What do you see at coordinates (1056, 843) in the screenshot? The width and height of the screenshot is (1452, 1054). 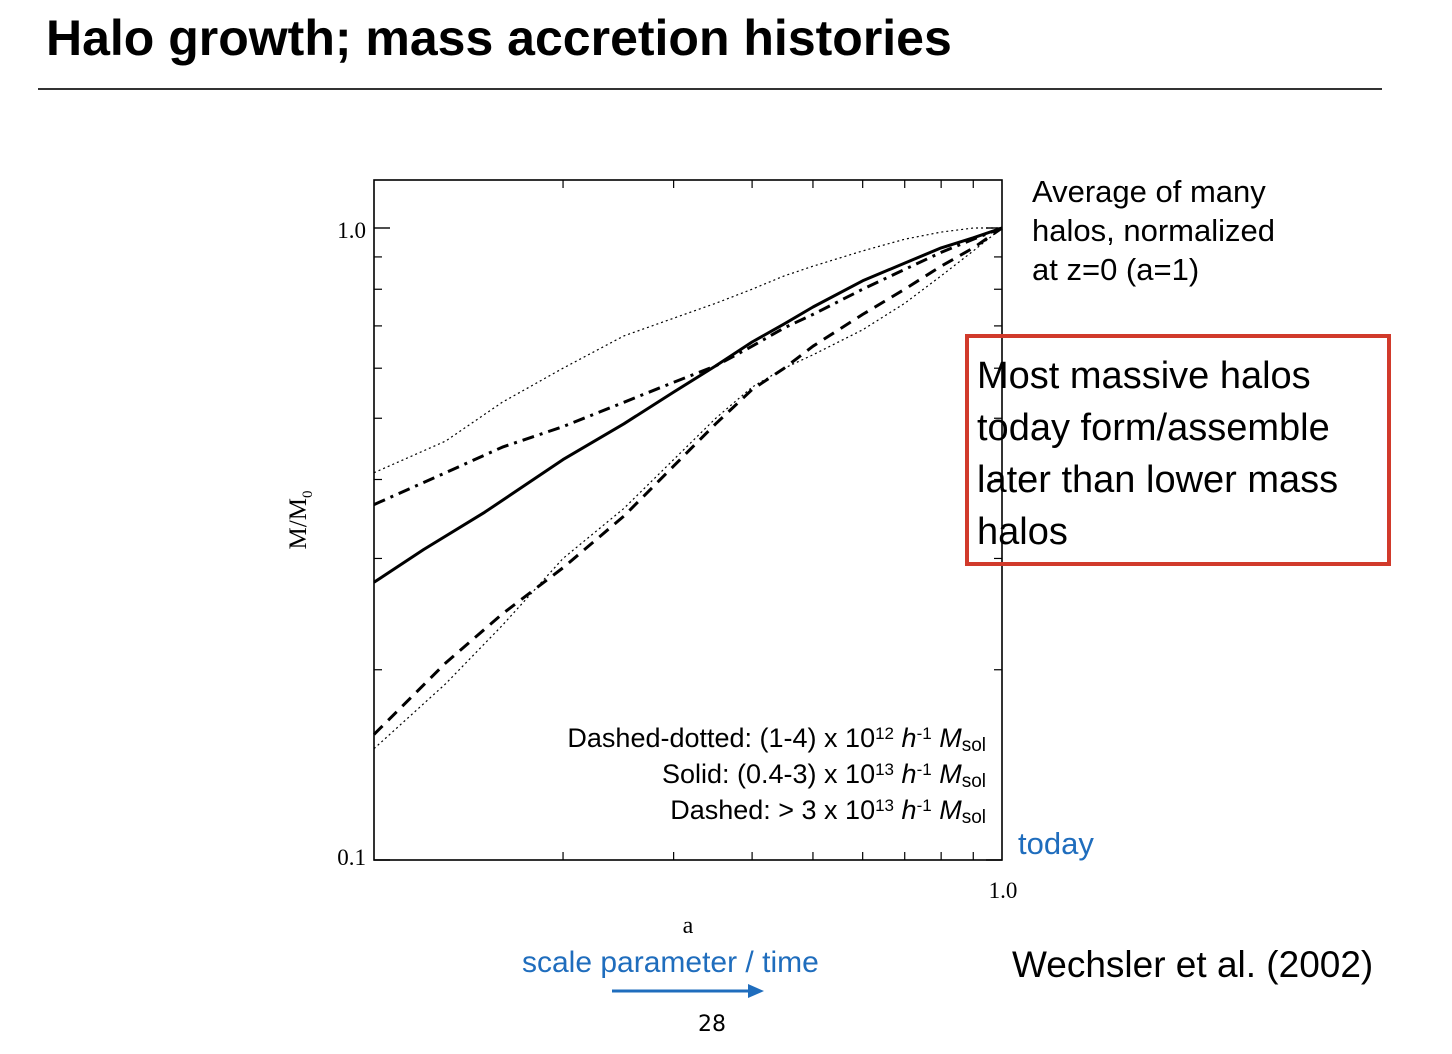 I see `today-label: today` at bounding box center [1056, 843].